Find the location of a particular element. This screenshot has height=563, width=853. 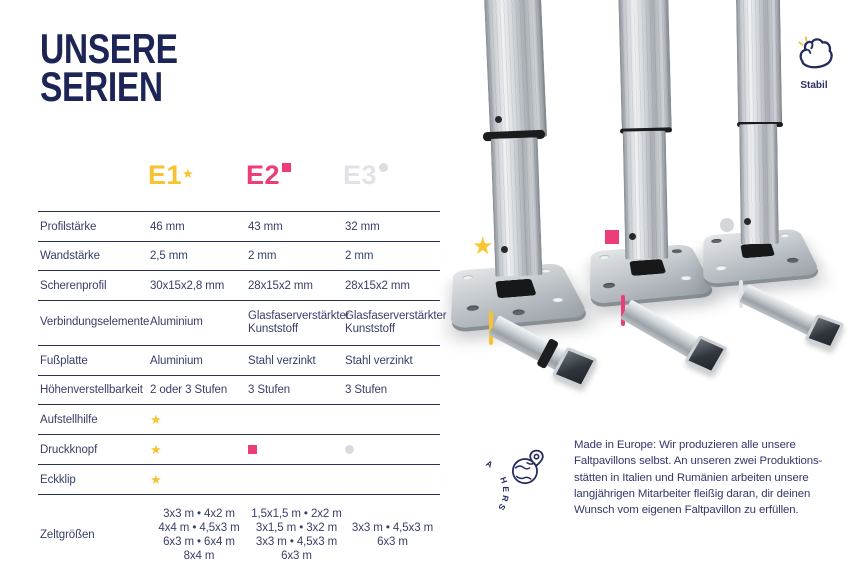

europe-stamp: HERSTELLER AUS EUROPA is located at coordinates (503, 477).